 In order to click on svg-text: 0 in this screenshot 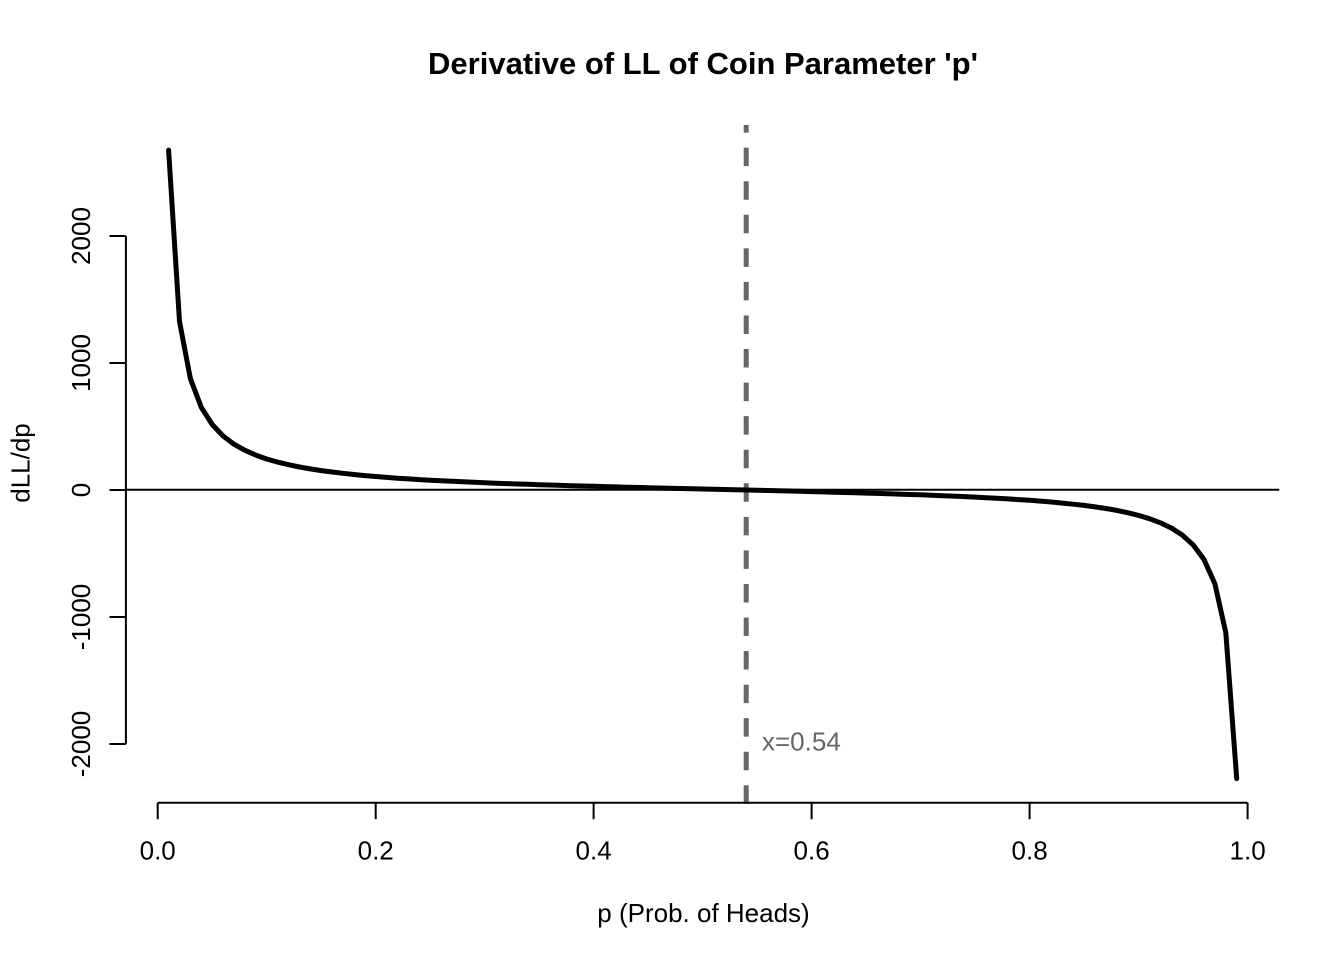, I will do `click(81, 490)`.